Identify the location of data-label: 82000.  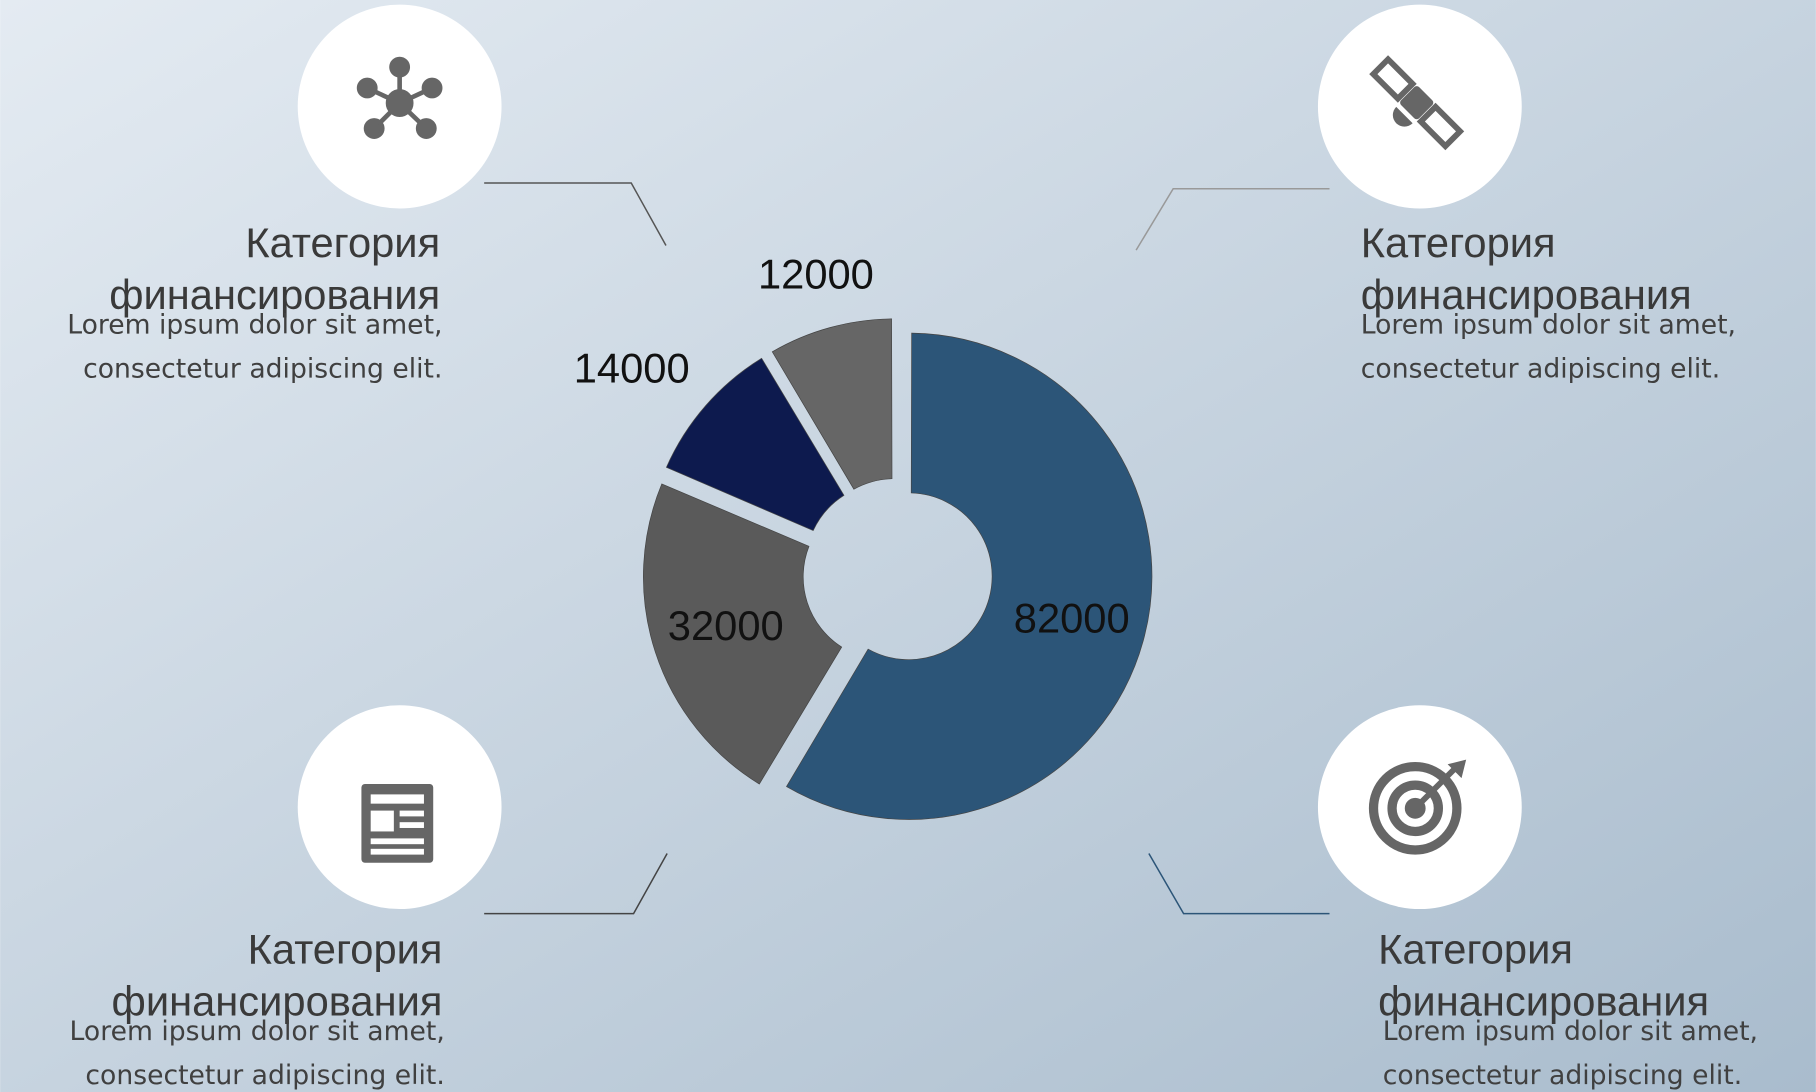
(1072, 617).